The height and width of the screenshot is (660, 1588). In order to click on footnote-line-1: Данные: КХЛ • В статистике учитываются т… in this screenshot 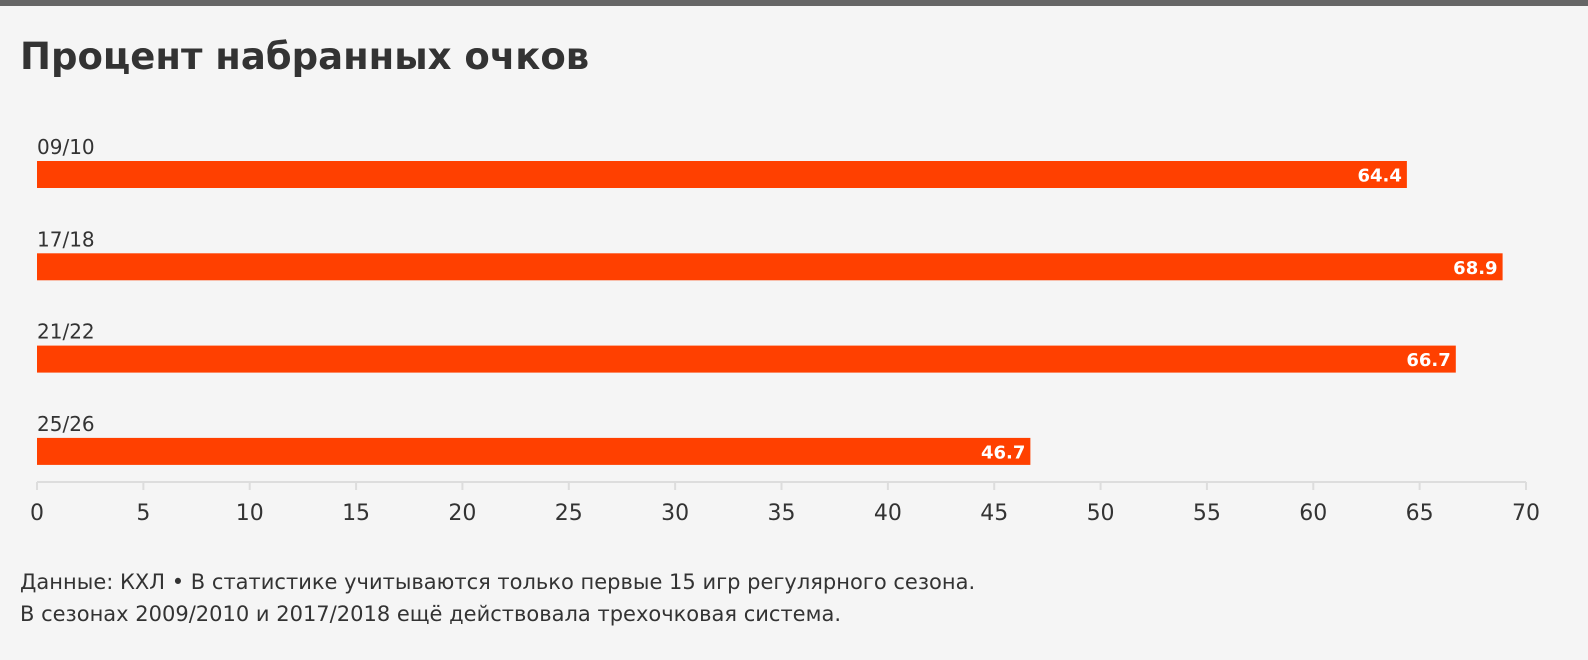, I will do `click(498, 582)`.